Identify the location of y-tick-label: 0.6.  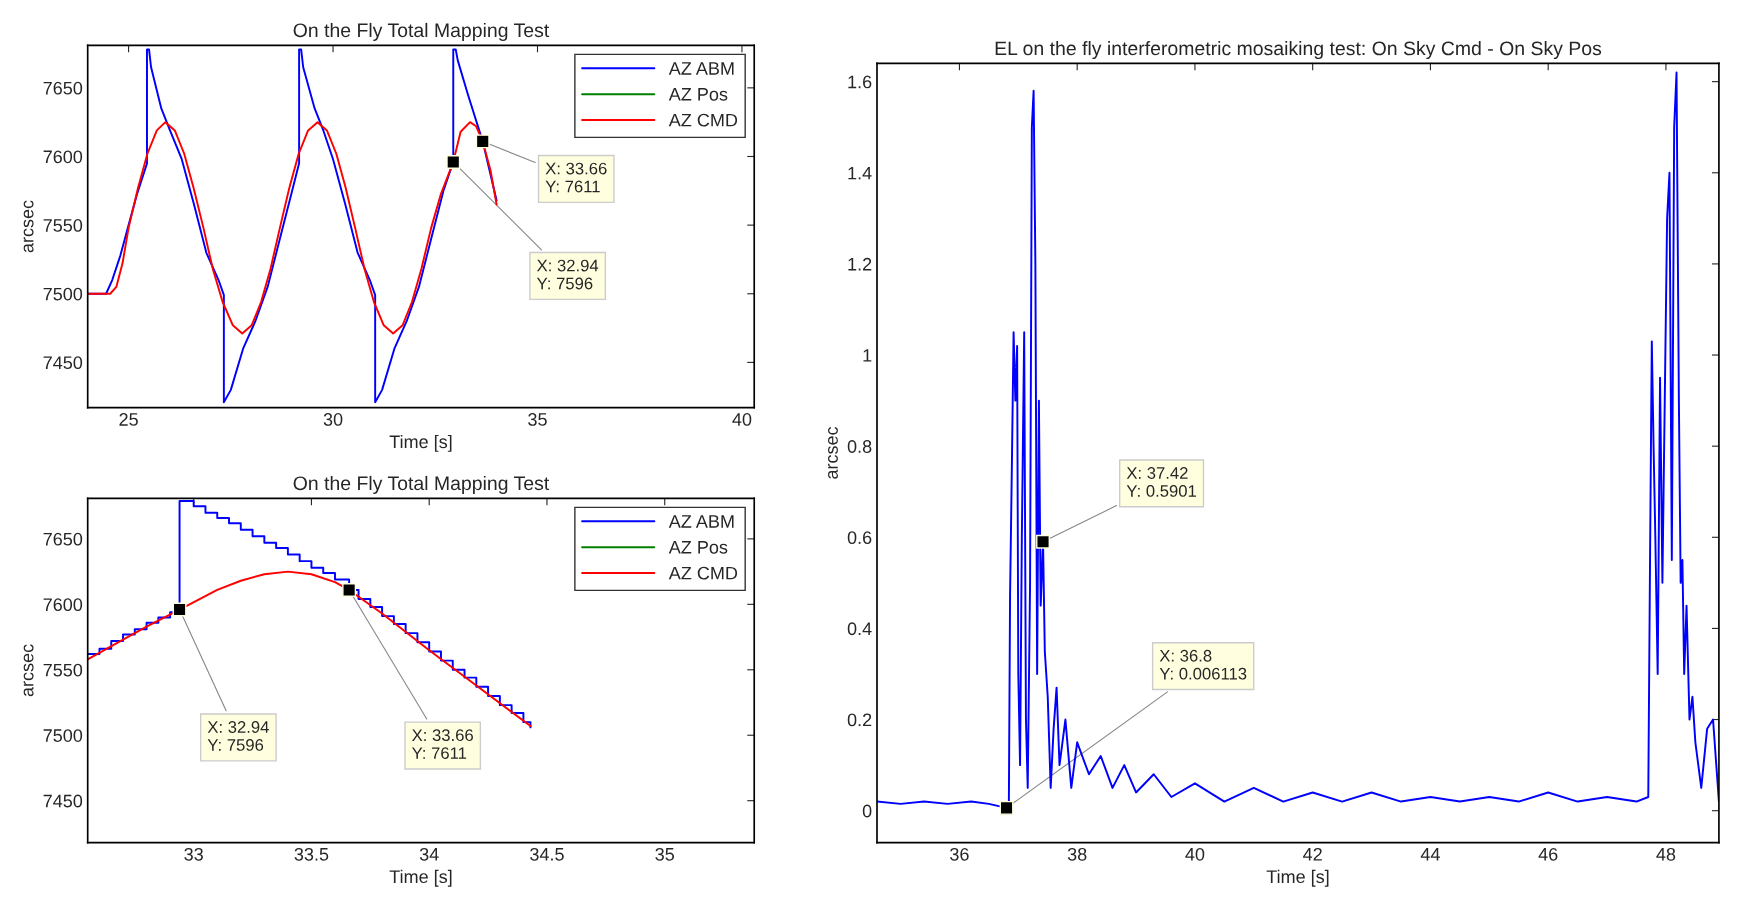
(859, 538).